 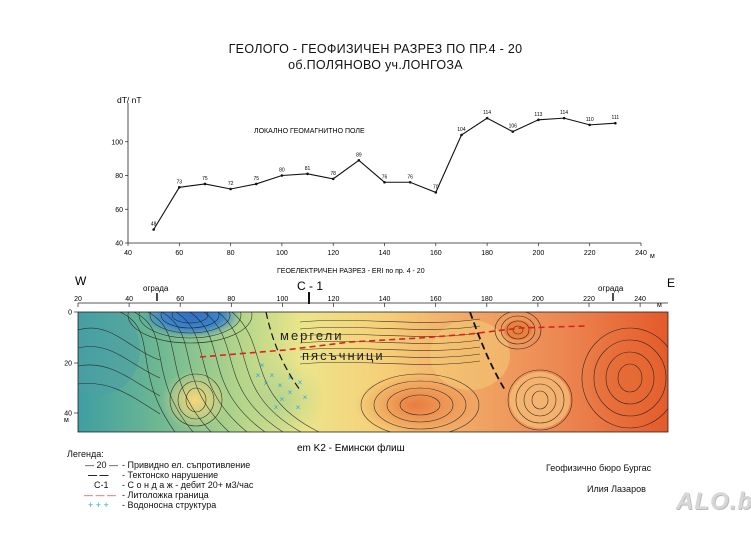 I want to click on lith-lower-label: пясъчници, so click(x=343, y=355).